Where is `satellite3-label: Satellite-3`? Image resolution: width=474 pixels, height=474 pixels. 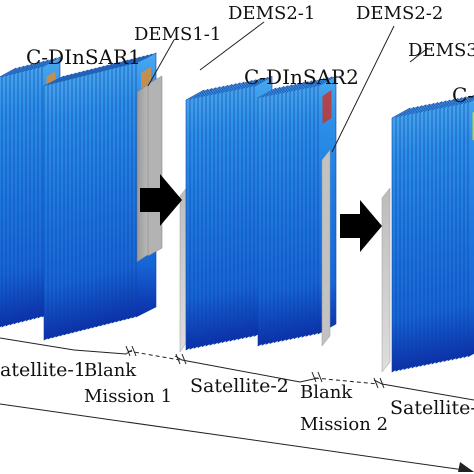
satellite3-label: Satellite-3 is located at coordinates (432, 408).